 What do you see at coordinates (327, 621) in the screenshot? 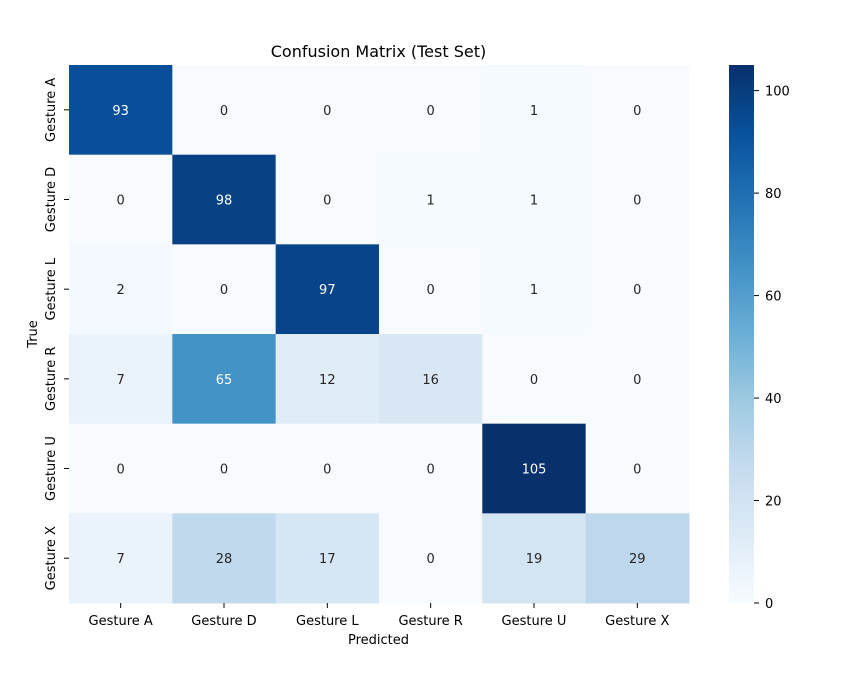
I see `x-tick-label: Gesture L` at bounding box center [327, 621].